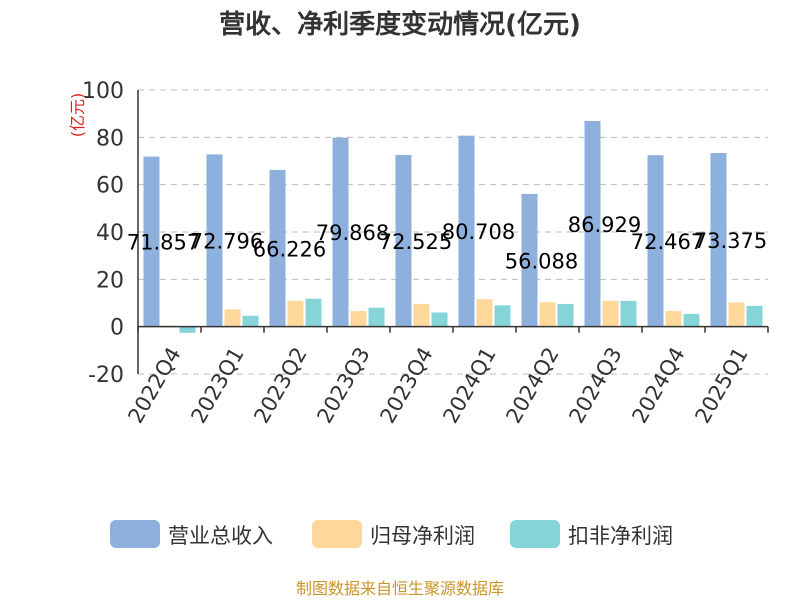 This screenshot has height=600, width=800. Describe the element at coordinates (406, 385) in the screenshot. I see `x-tick-label: 2023Q4` at that location.